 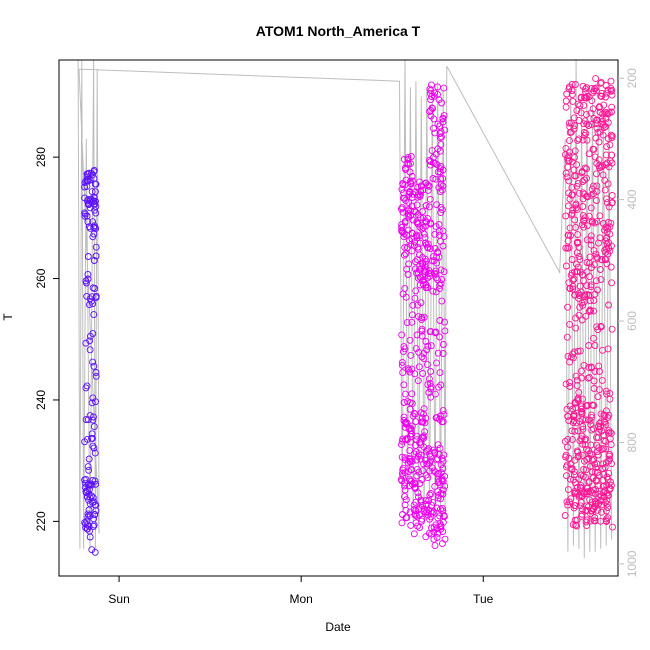 I want to click on y-tick-label: 280, so click(x=41, y=157).